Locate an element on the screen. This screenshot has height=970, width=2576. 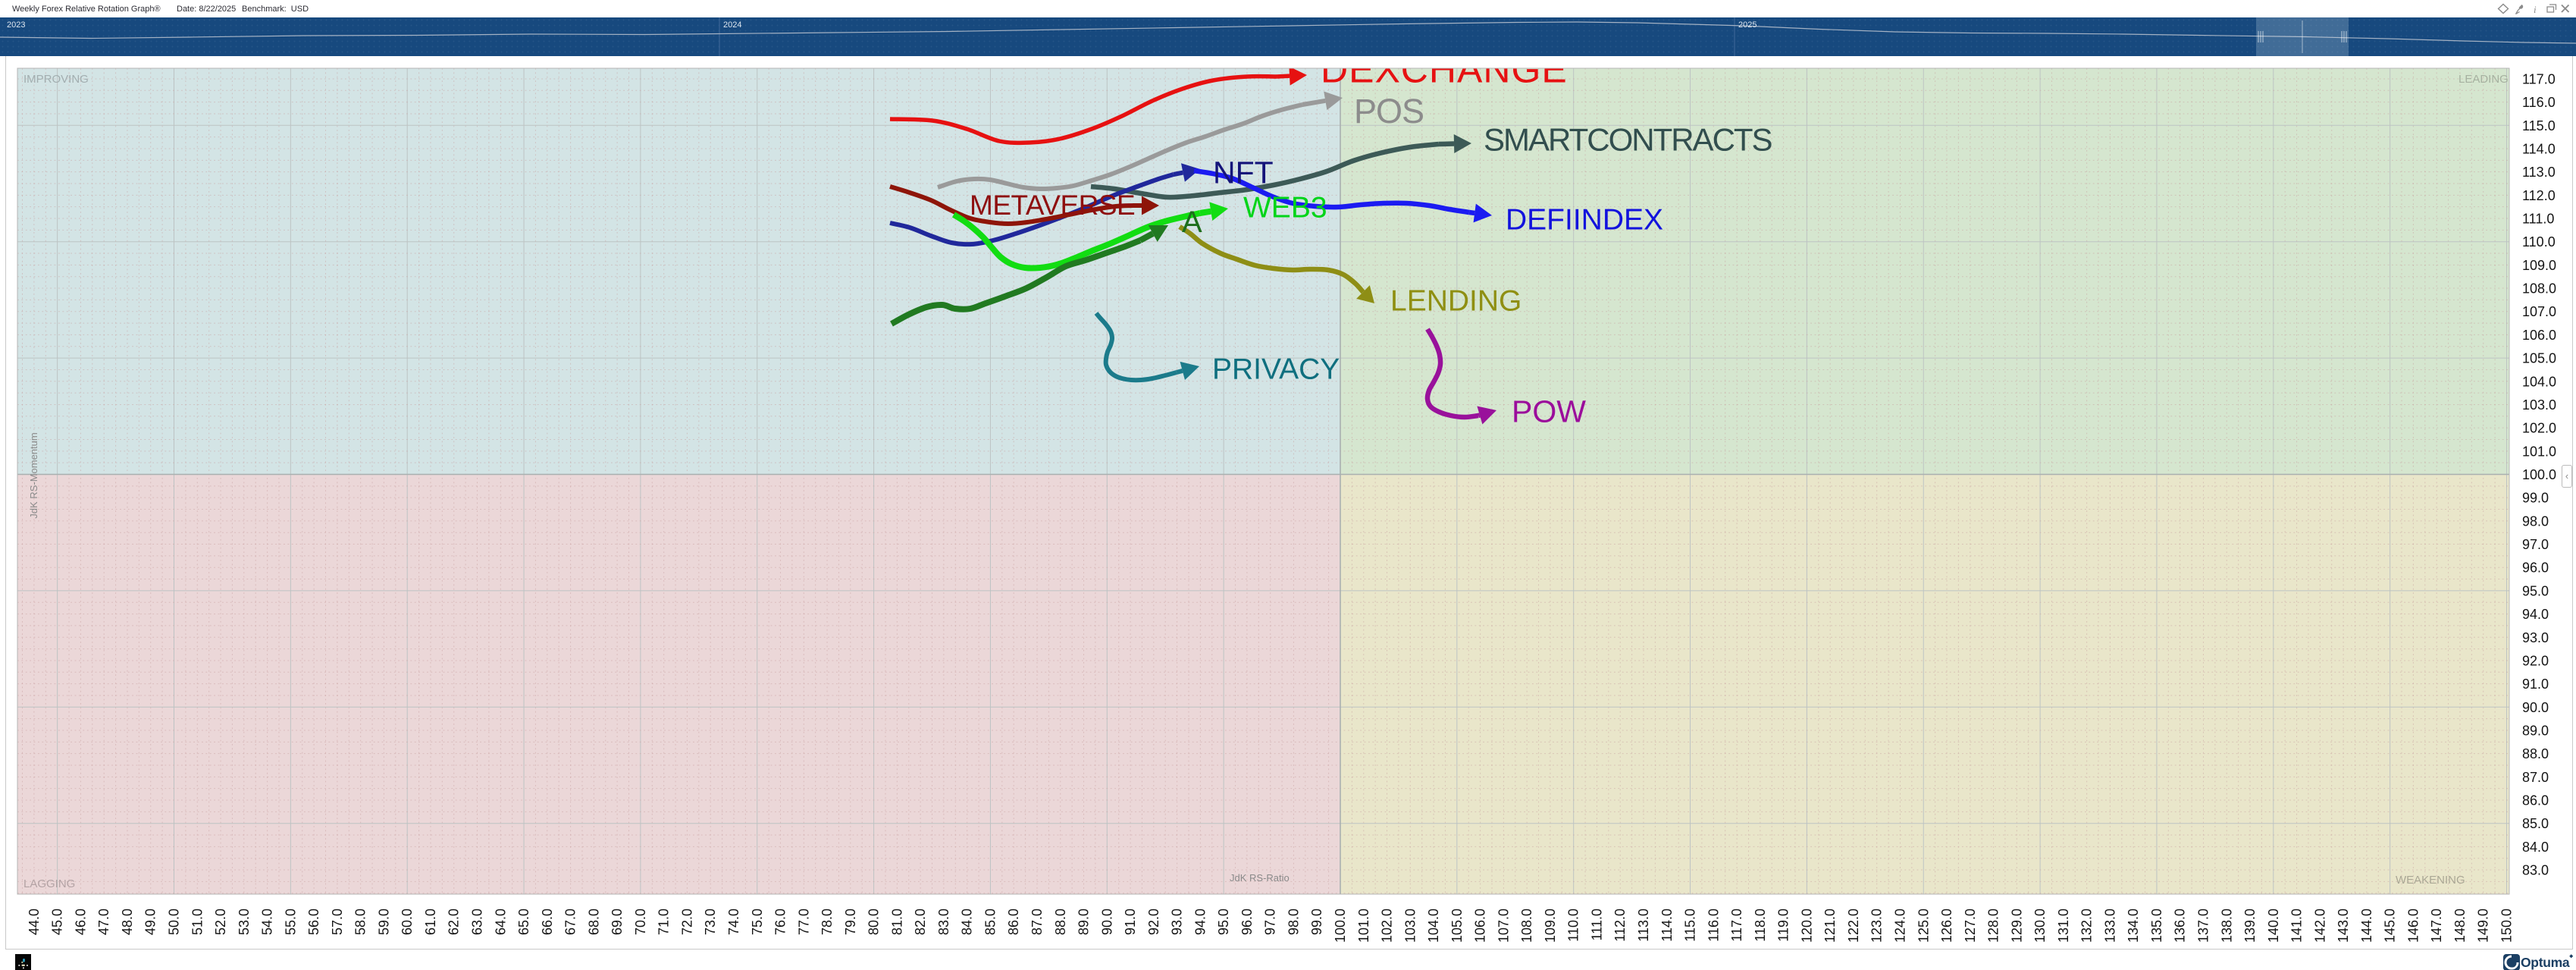
svg-text: 52.0 is located at coordinates (220, 922).